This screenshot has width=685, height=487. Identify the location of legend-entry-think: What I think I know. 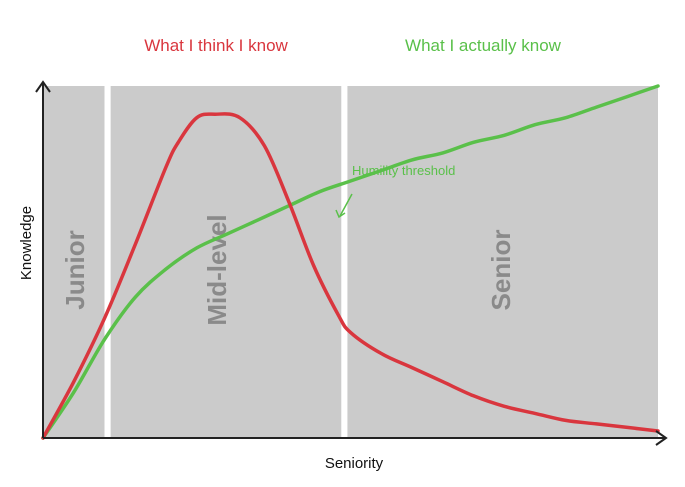
(216, 45).